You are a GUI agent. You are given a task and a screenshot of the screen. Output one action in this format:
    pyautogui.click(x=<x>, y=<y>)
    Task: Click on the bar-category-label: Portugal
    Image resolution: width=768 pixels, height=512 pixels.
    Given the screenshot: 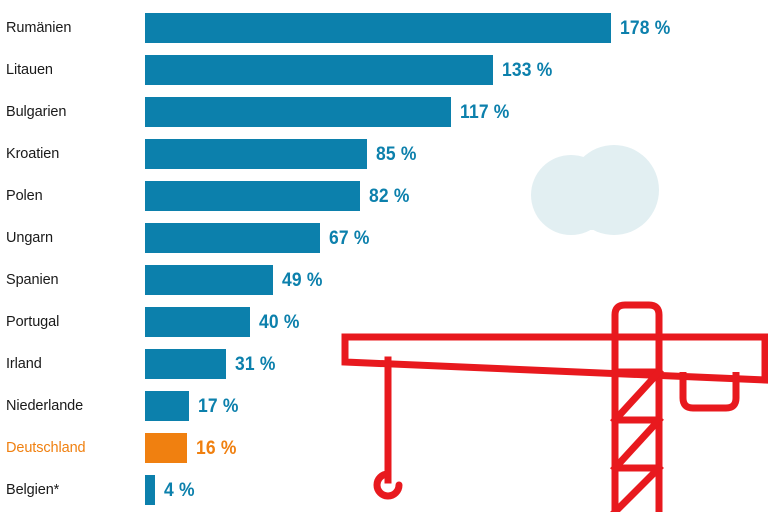 What is the action you would take?
    pyautogui.click(x=33, y=321)
    